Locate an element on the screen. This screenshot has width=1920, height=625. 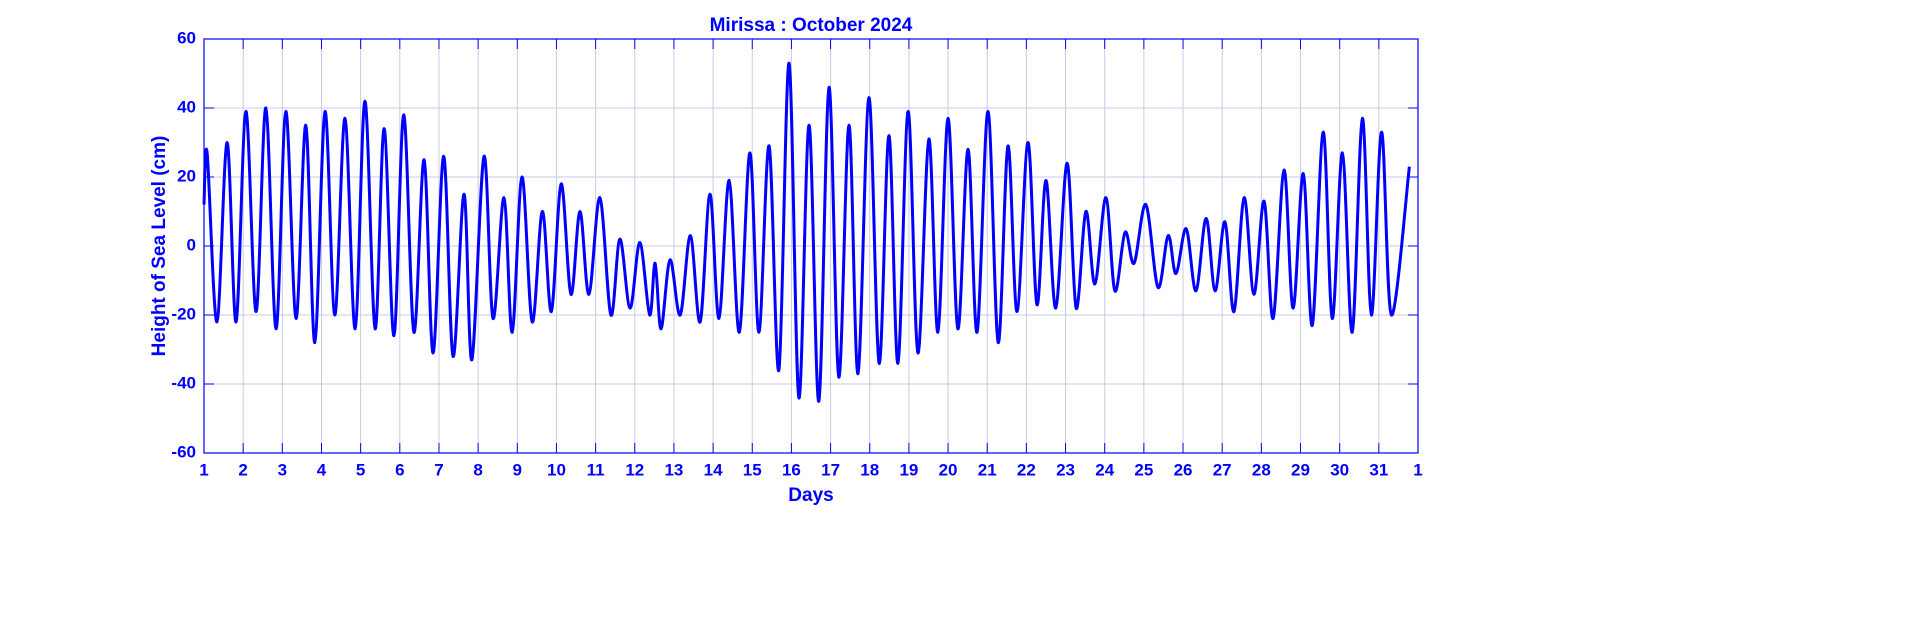
x-tick-label: 28 is located at coordinates (1261, 469).